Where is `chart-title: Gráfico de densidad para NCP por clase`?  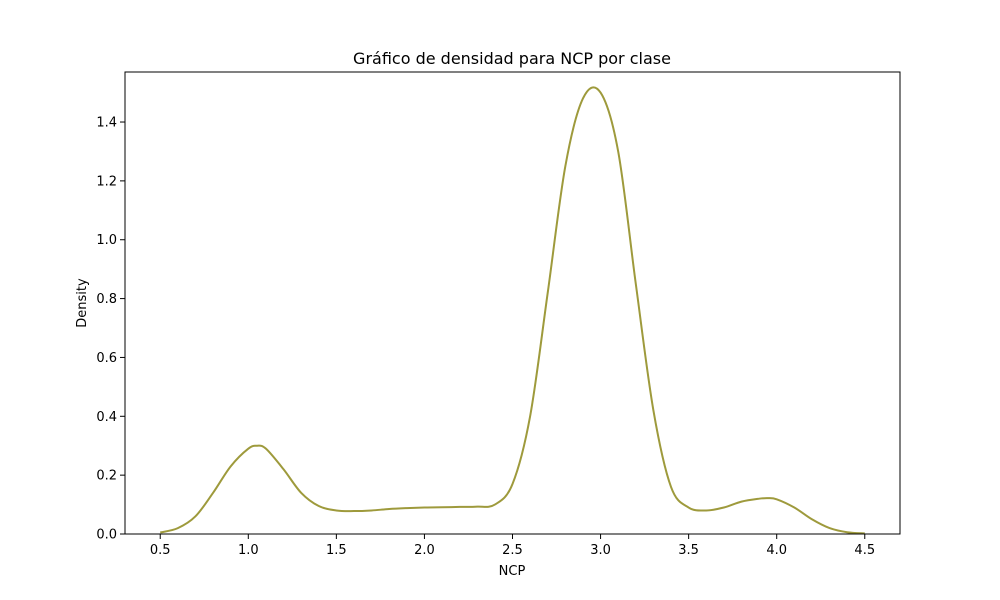
chart-title: Gráfico de densidad para NCP por clase is located at coordinates (512, 58).